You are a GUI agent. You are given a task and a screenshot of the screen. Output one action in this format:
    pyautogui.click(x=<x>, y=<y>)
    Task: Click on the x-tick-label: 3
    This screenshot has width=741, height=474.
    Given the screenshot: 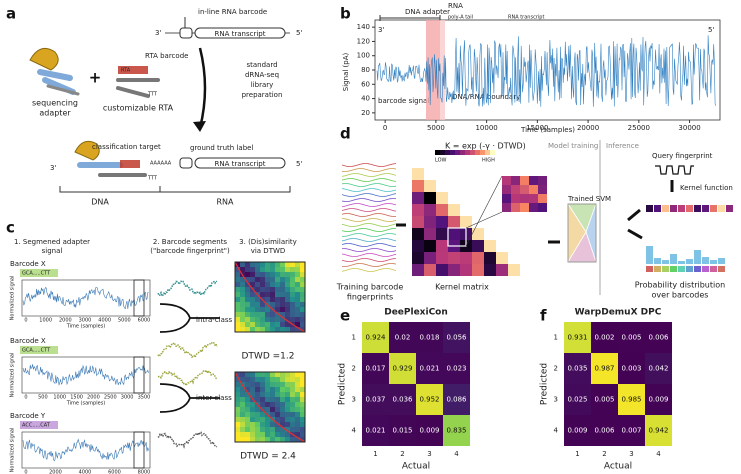 What is the action you would take?
    pyautogui.click(x=631, y=454)
    